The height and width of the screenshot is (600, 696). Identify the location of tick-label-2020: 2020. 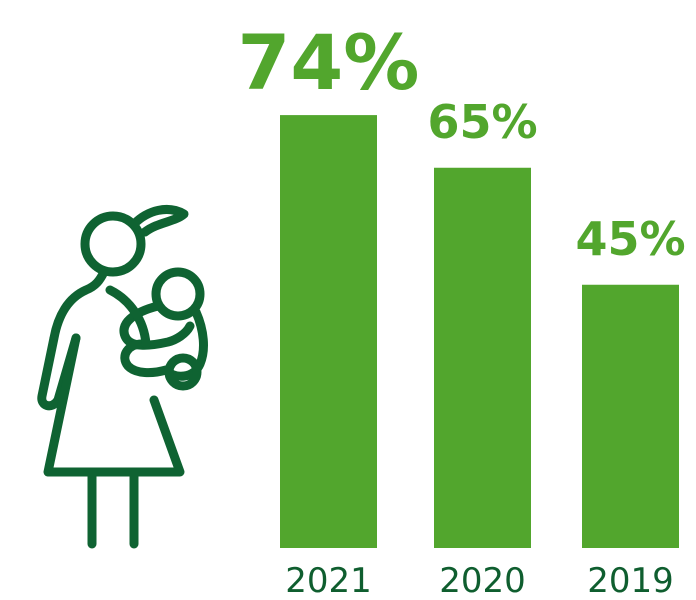
(482, 580).